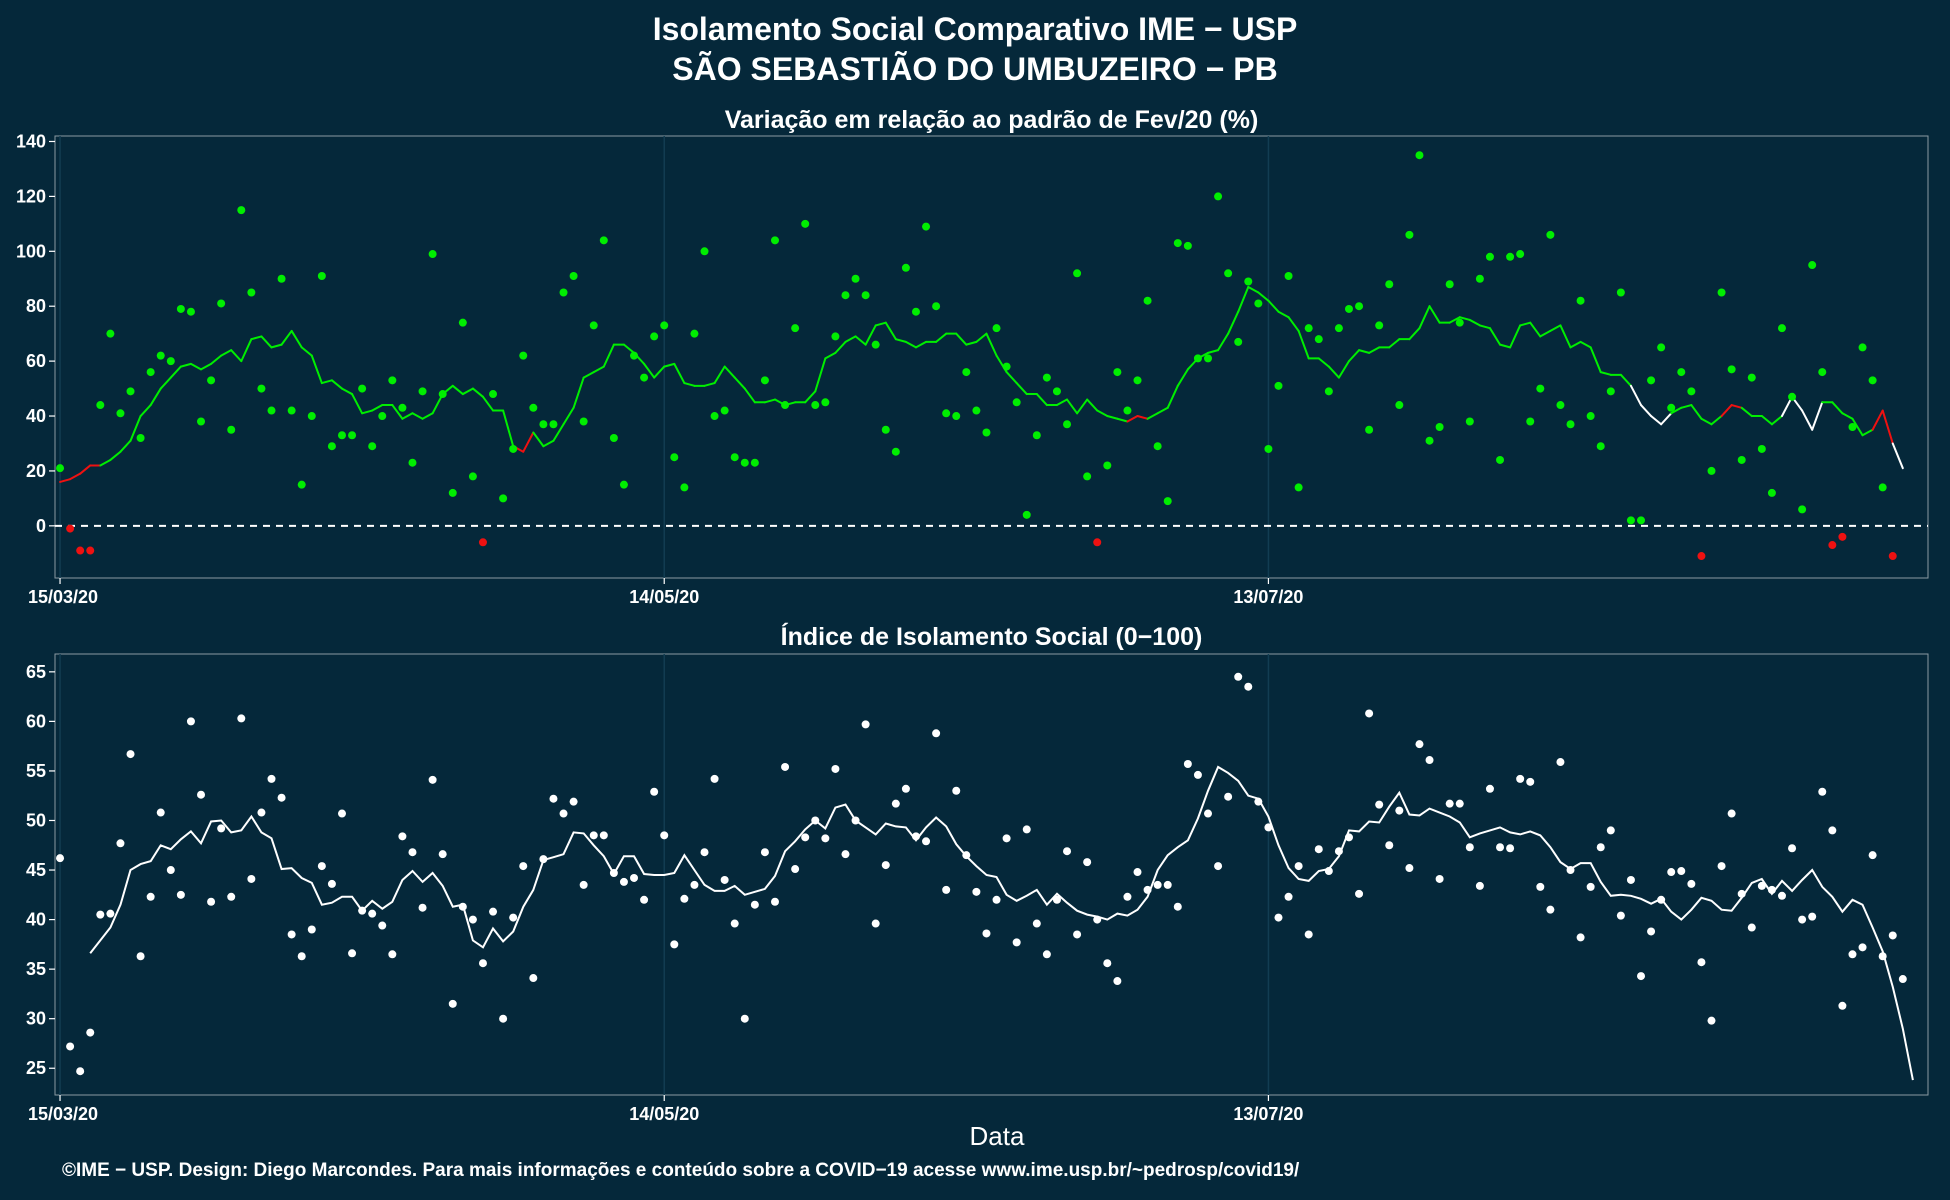 This screenshot has width=1950, height=1200. Describe the element at coordinates (664, 597) in the screenshot. I see `x-tick-label: 14/05/20` at that location.